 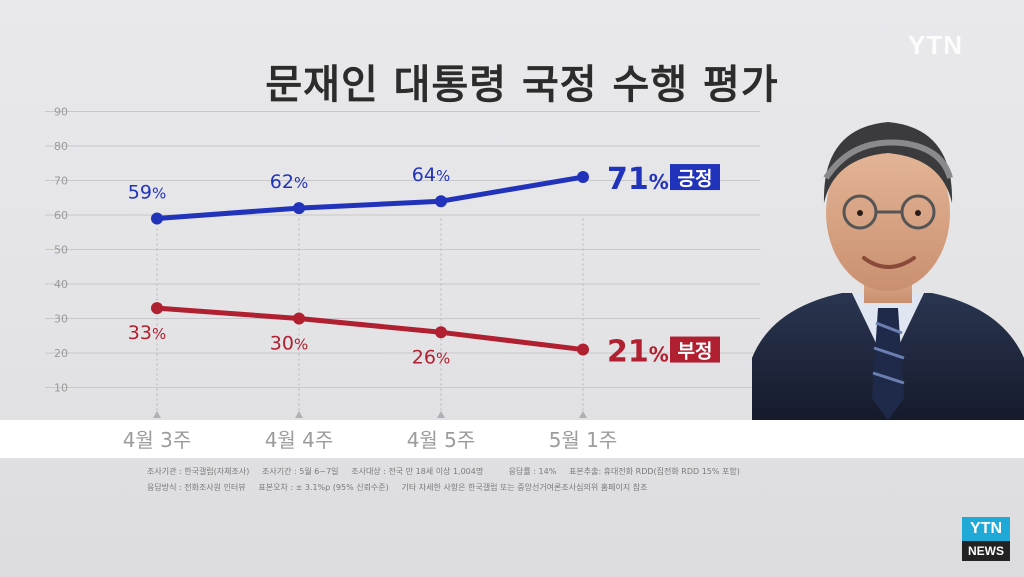 What do you see at coordinates (61, 388) in the screenshot?
I see `y-tick-label: 10` at bounding box center [61, 388].